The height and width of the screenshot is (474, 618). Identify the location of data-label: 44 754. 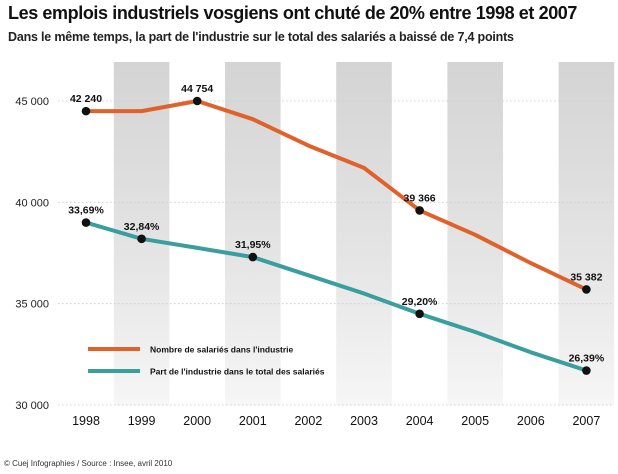
(197, 89).